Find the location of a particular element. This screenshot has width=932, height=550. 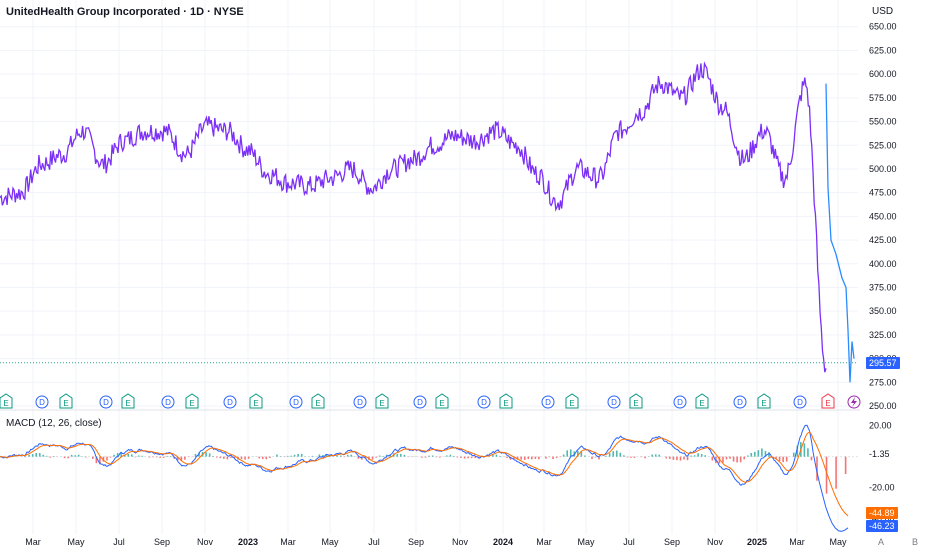

currency-label: USD is located at coordinates (883, 11).